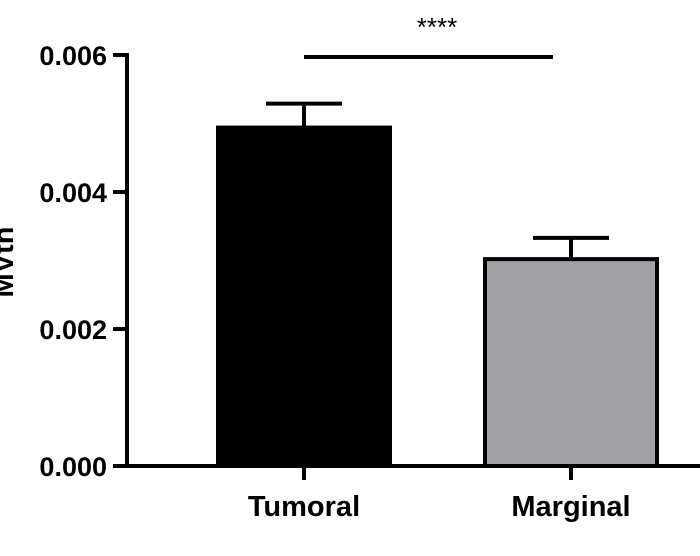 The height and width of the screenshot is (556, 700). Describe the element at coordinates (73, 193) in the screenshot. I see `y-tick-label: 0.004` at that location.